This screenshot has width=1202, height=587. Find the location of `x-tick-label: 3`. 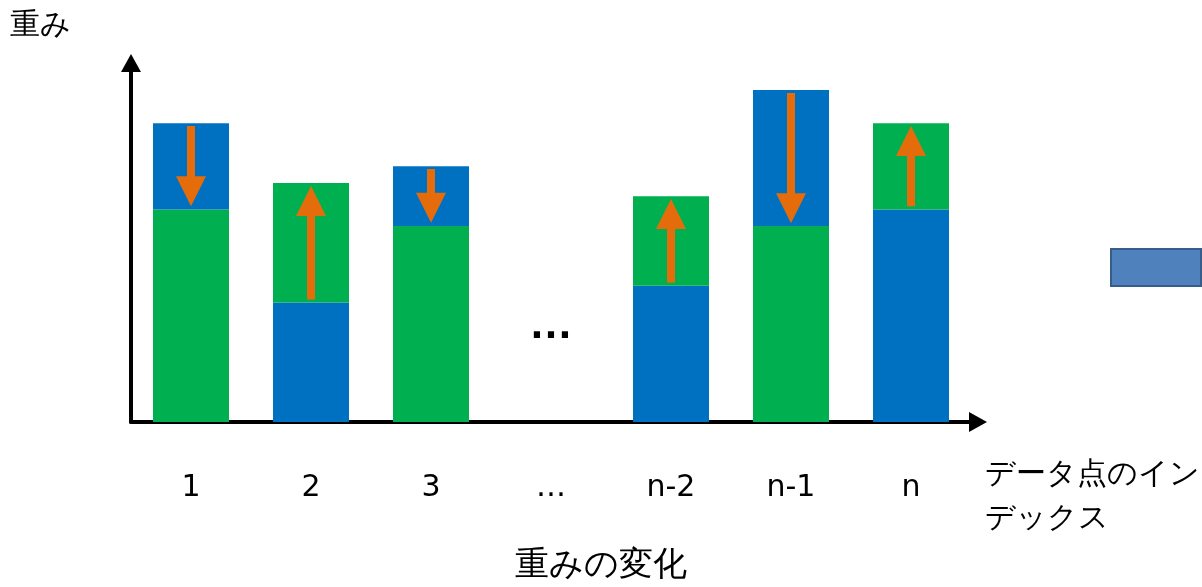

x-tick-label: 3 is located at coordinates (431, 485).